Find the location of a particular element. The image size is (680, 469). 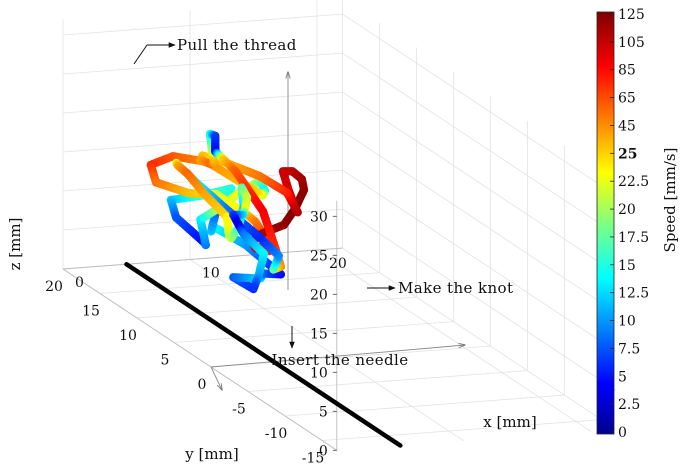

colorbar-tick-label: 17.5 is located at coordinates (633, 238).